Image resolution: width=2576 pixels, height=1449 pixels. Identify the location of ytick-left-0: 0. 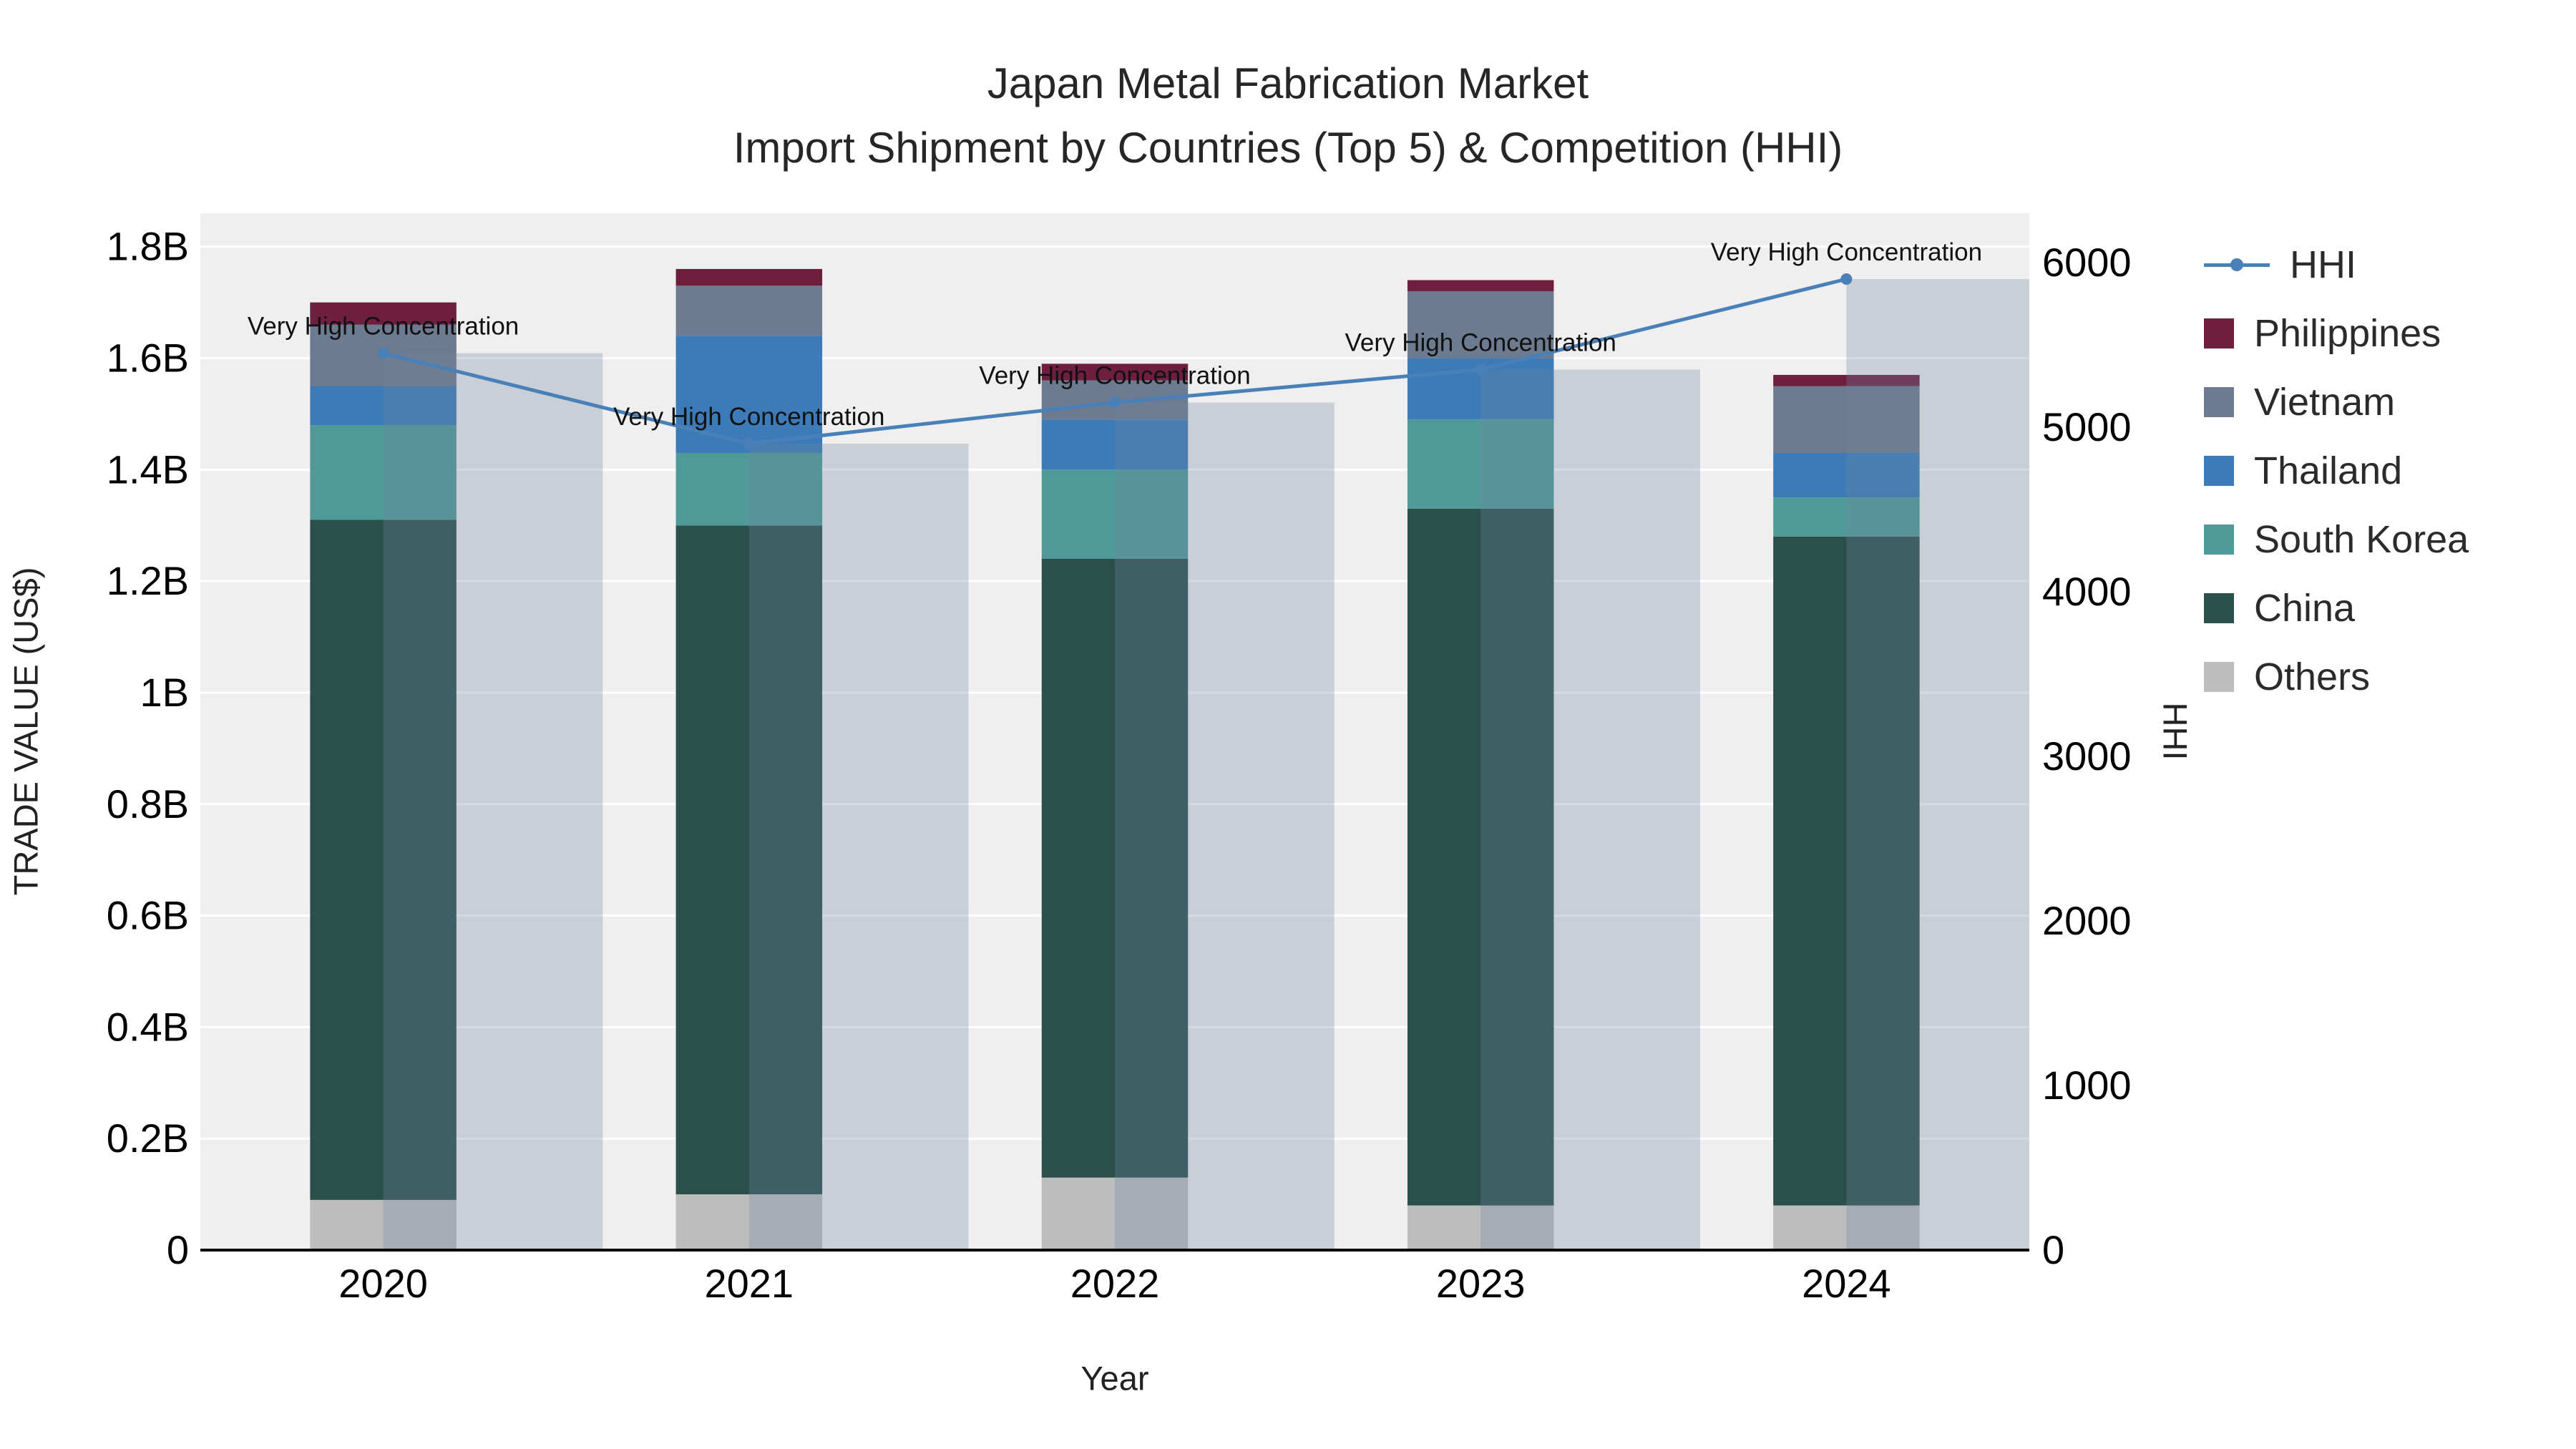
(178, 1249).